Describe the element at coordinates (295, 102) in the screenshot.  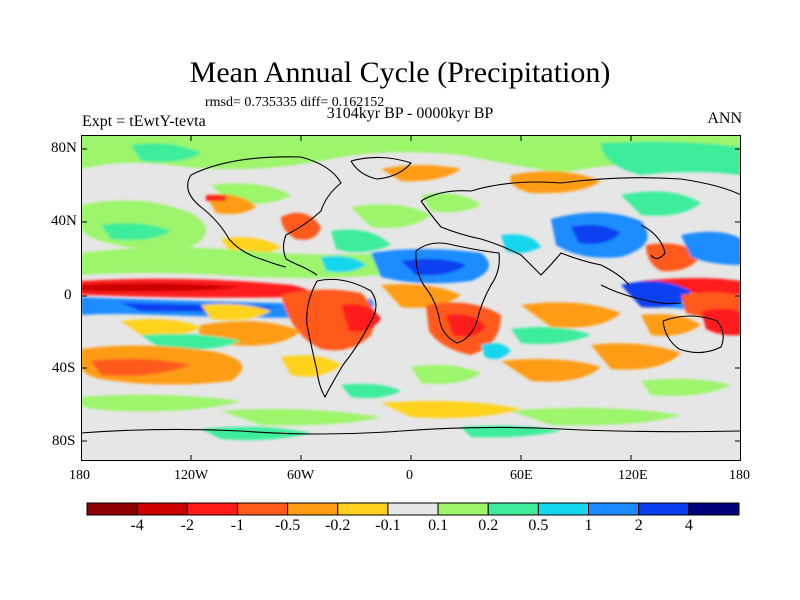
I see `rmsd-diff-stats: rmsd= 0.735335 diff= 0.162152` at that location.